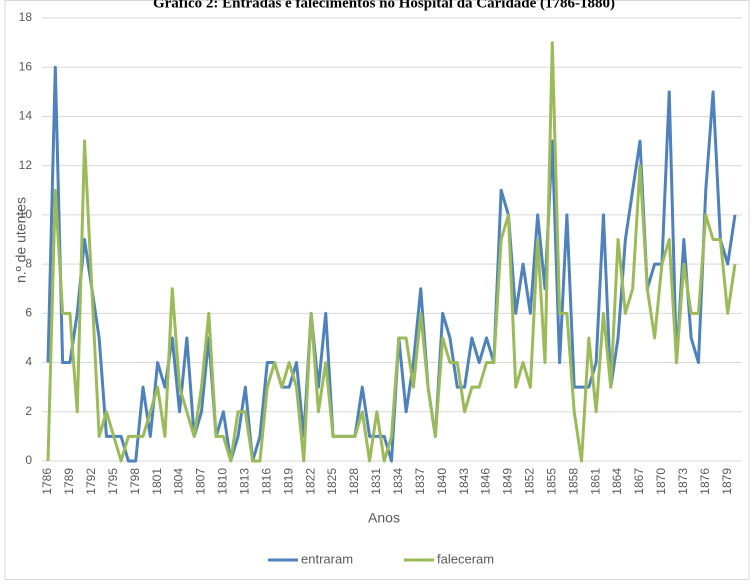 This screenshot has height=584, width=755. What do you see at coordinates (26, 116) in the screenshot?
I see `y-tick-label: 14` at bounding box center [26, 116].